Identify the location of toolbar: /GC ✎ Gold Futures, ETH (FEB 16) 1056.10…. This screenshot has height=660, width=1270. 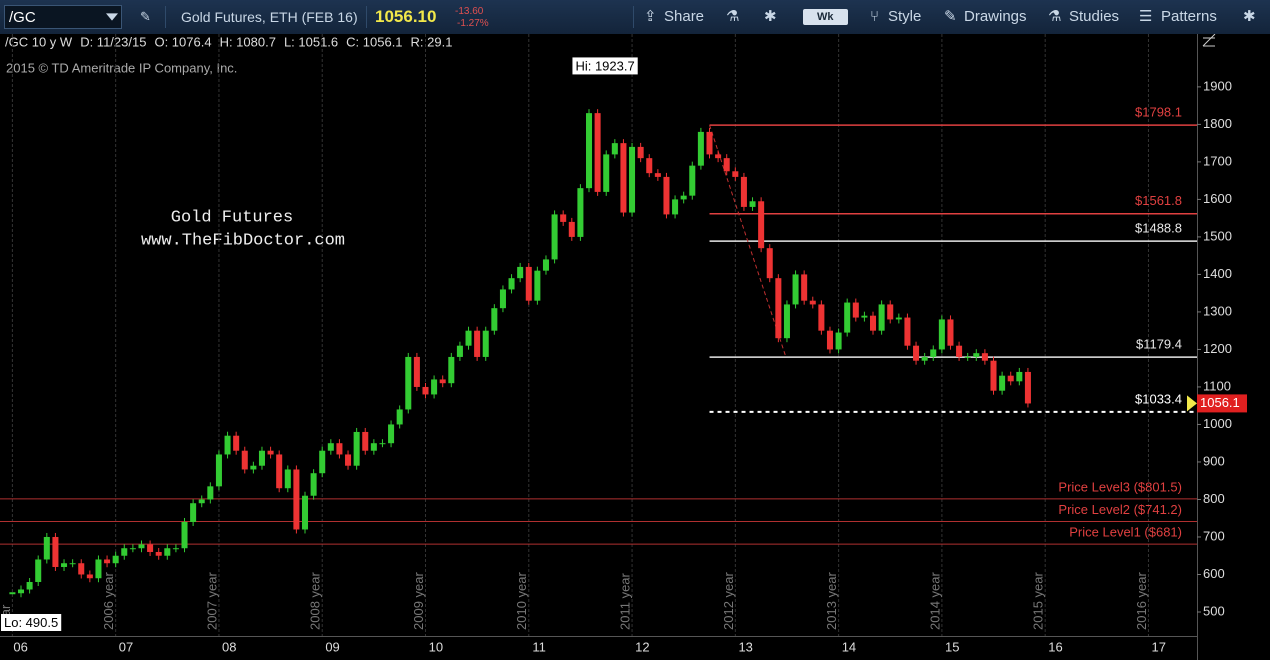
(635, 17).